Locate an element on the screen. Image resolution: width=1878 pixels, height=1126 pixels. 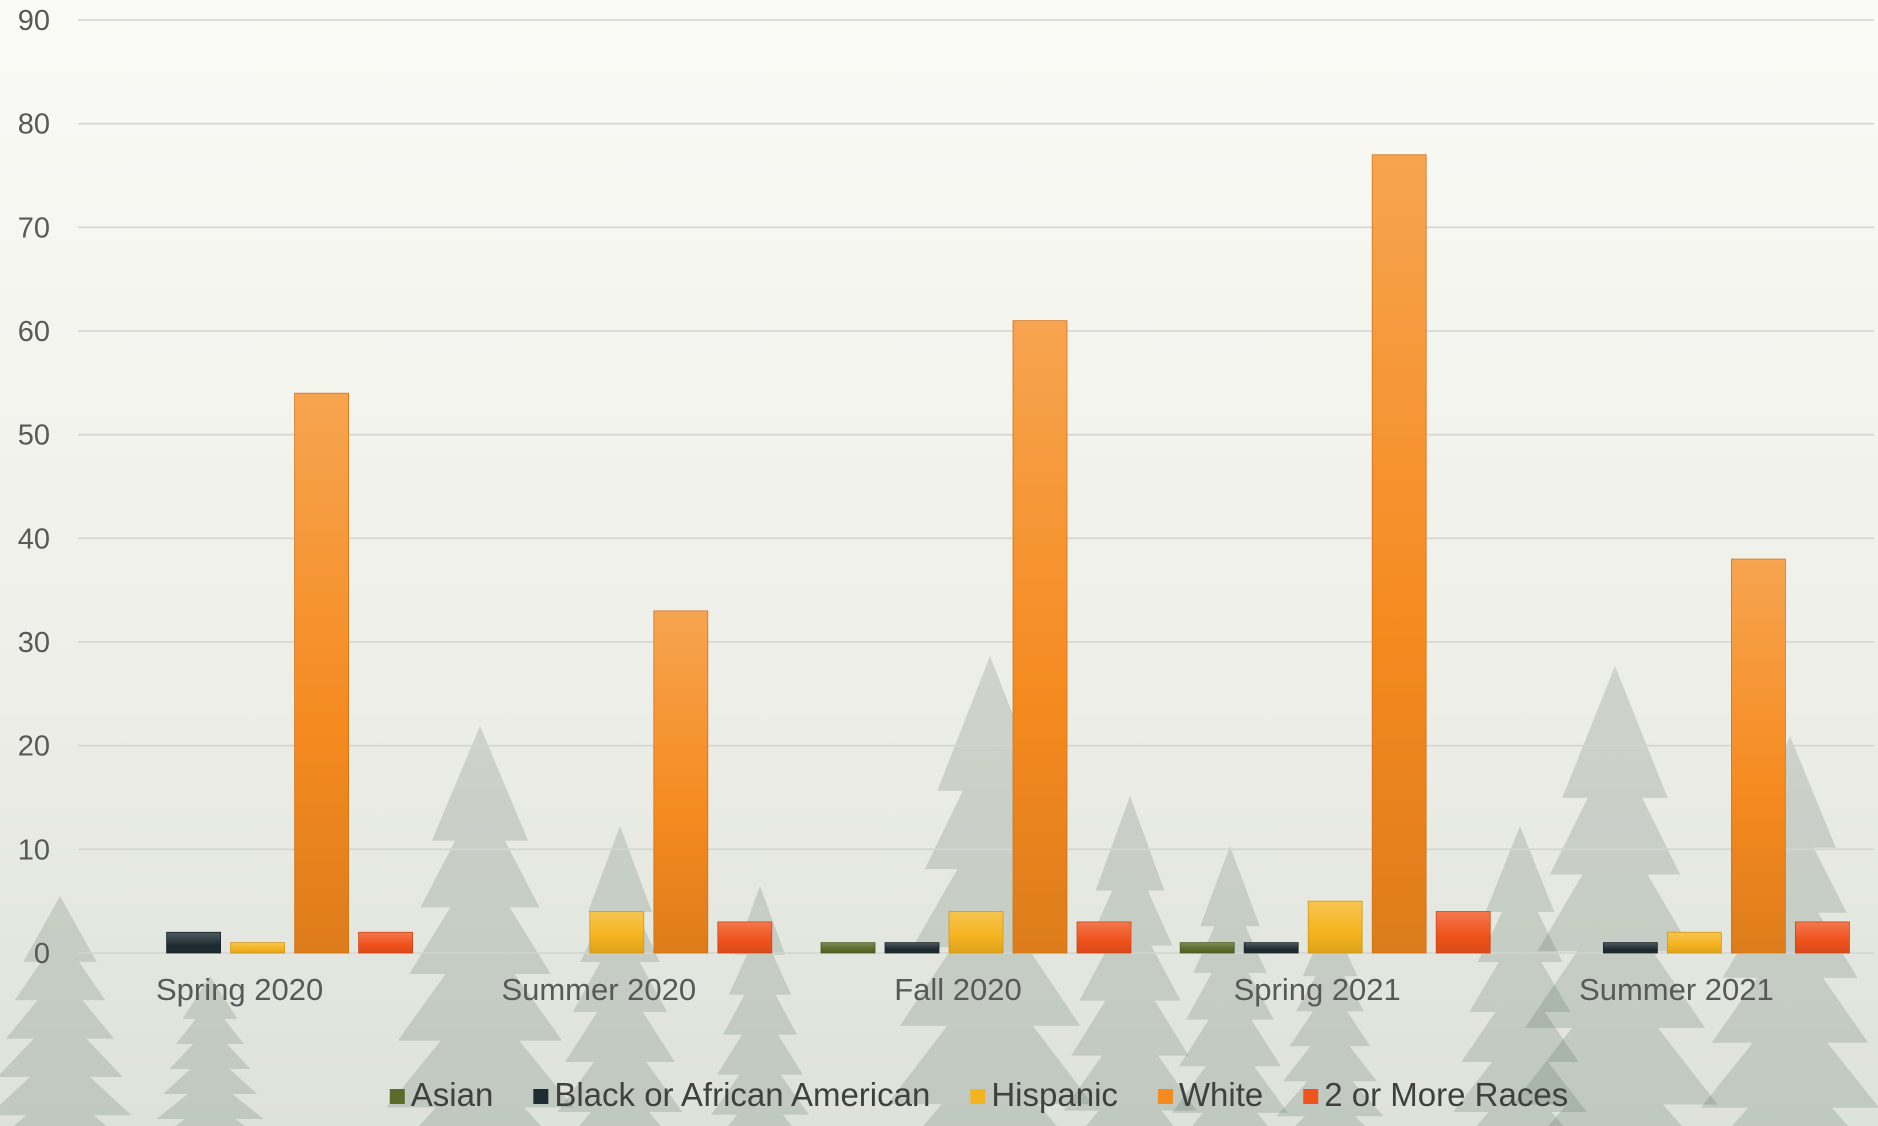
bar-2-or-more-races-fall-2020 is located at coordinates (1104, 937).